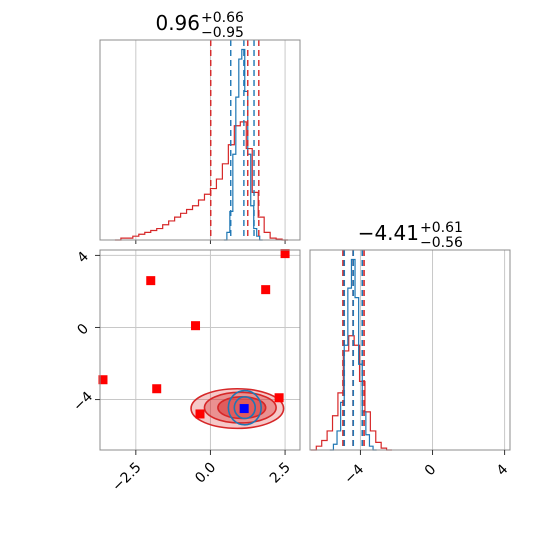 The height and width of the screenshot is (550, 550). What do you see at coordinates (222, 18) in the screenshot?
I see `marginal-x-title-sup: +0.66` at bounding box center [222, 18].